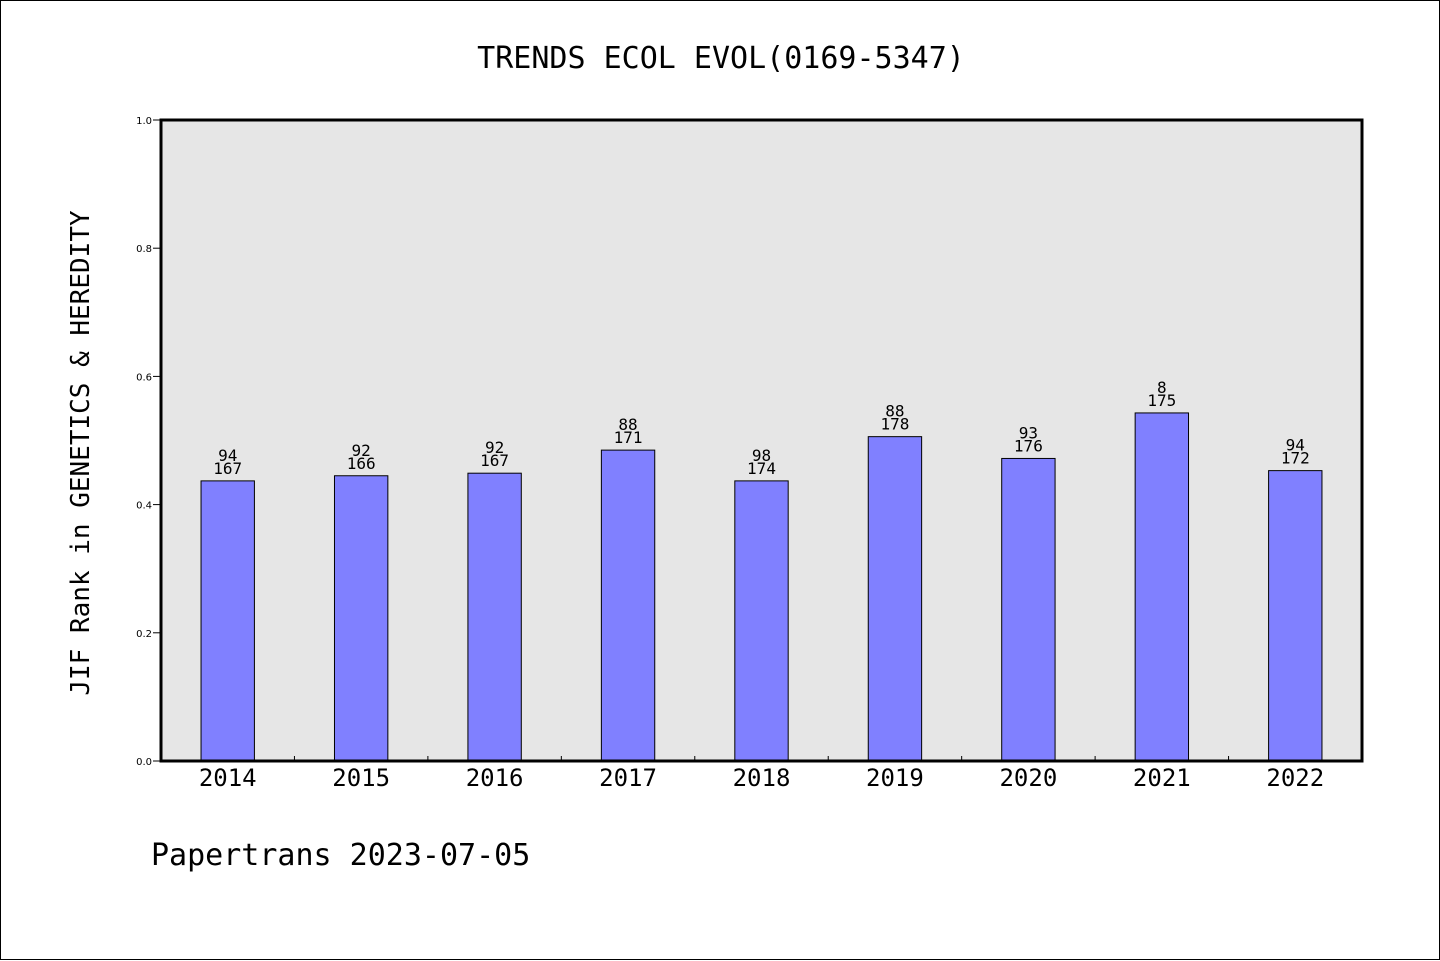  I want to click on x-tick-label: 2019, so click(895, 778).